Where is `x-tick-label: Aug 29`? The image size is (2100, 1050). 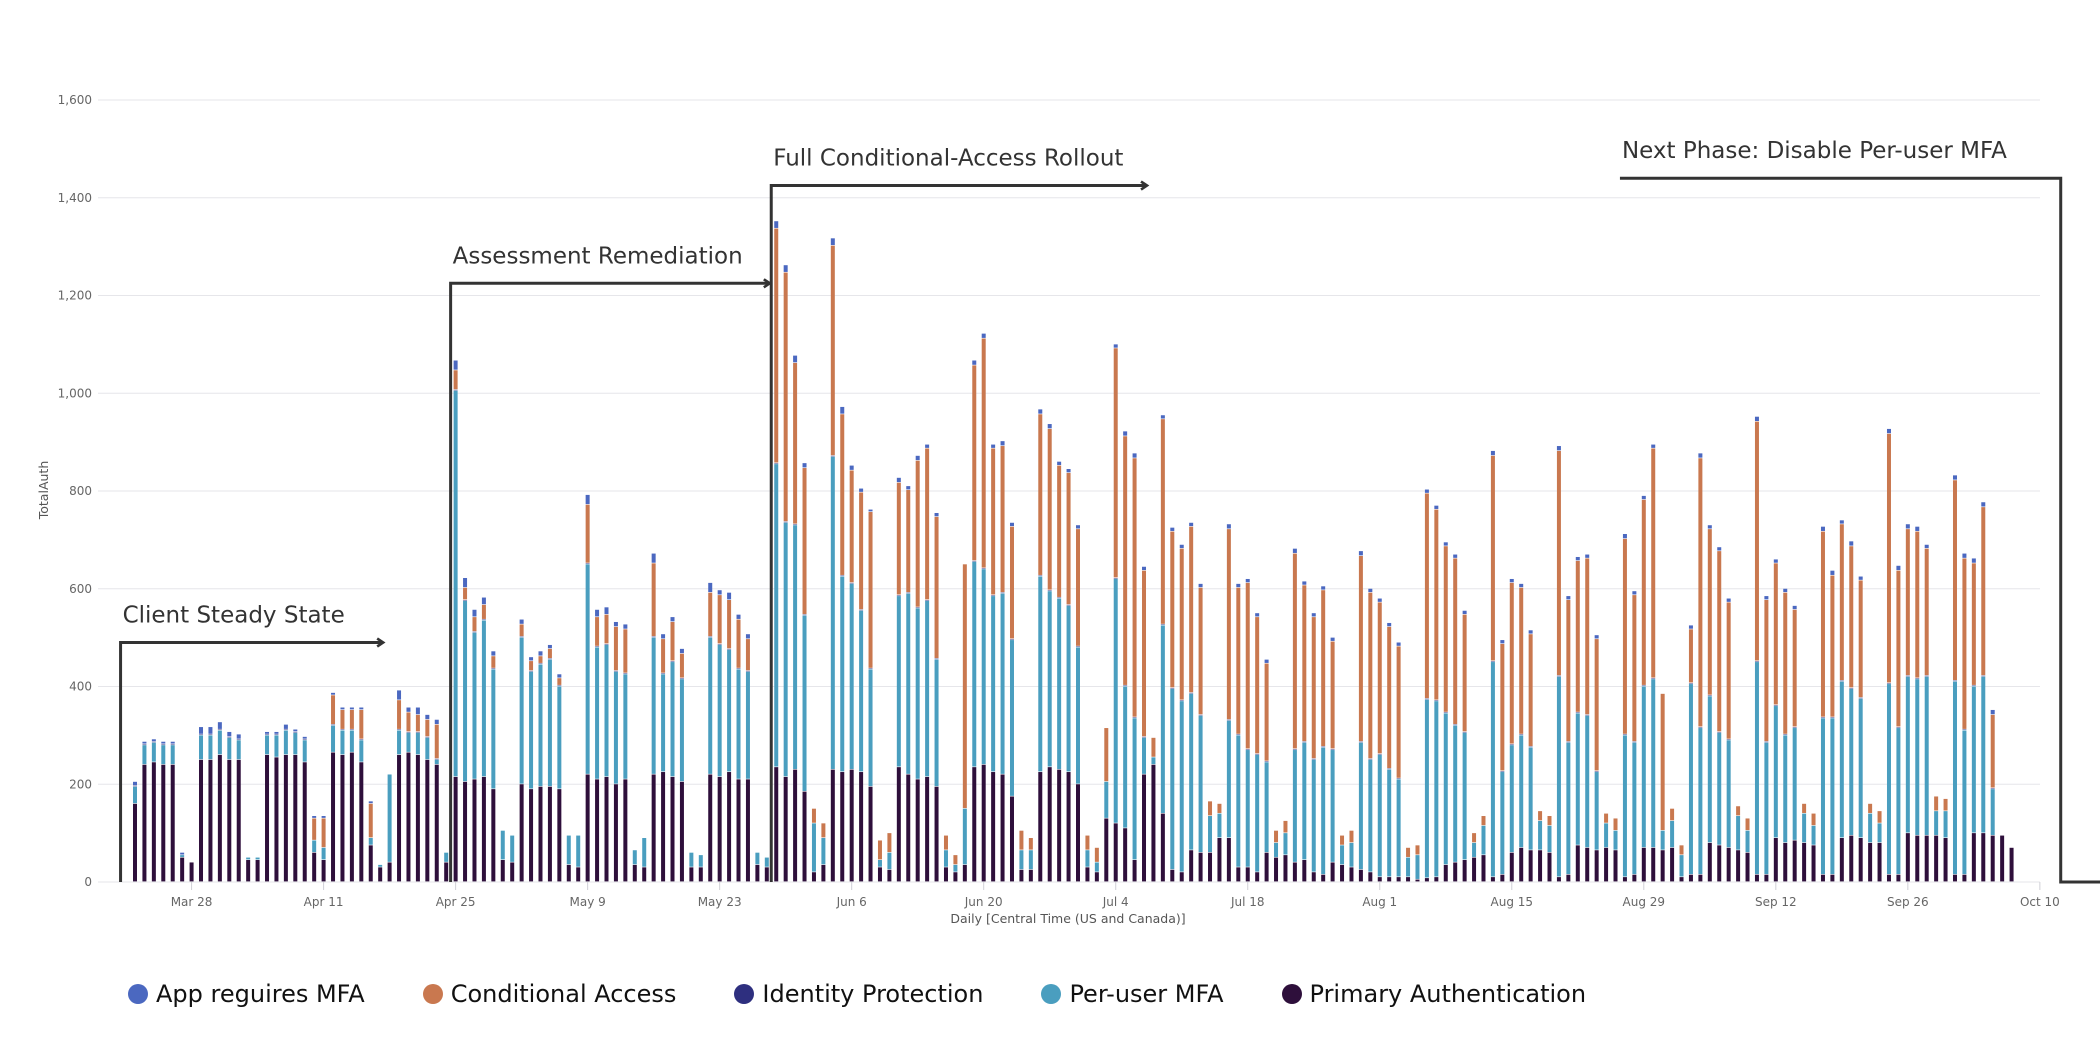 x-tick-label: Aug 29 is located at coordinates (1644, 902).